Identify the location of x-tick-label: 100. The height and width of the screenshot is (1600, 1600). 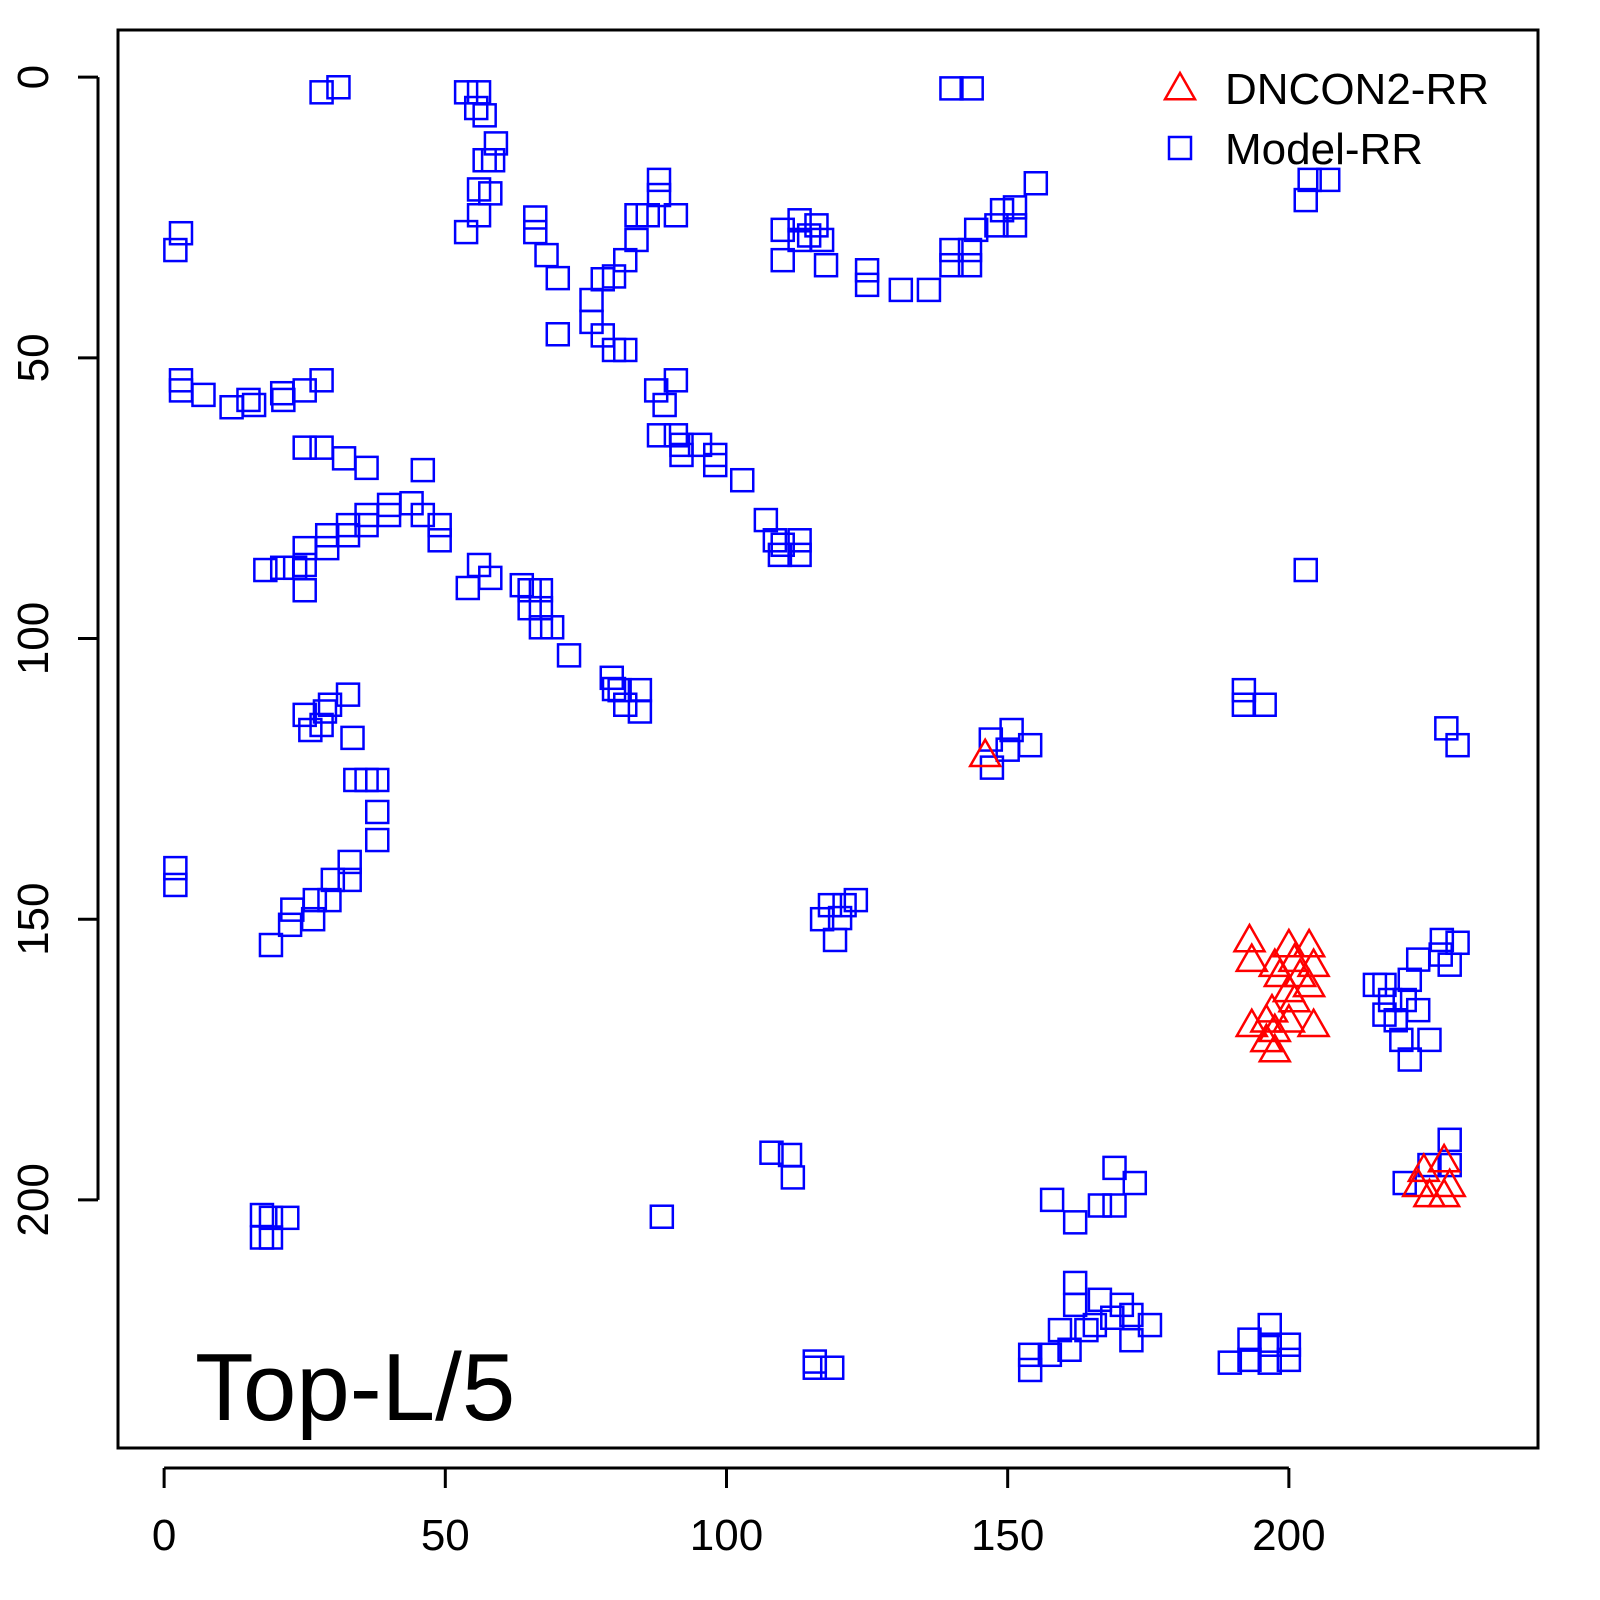
(726, 1535).